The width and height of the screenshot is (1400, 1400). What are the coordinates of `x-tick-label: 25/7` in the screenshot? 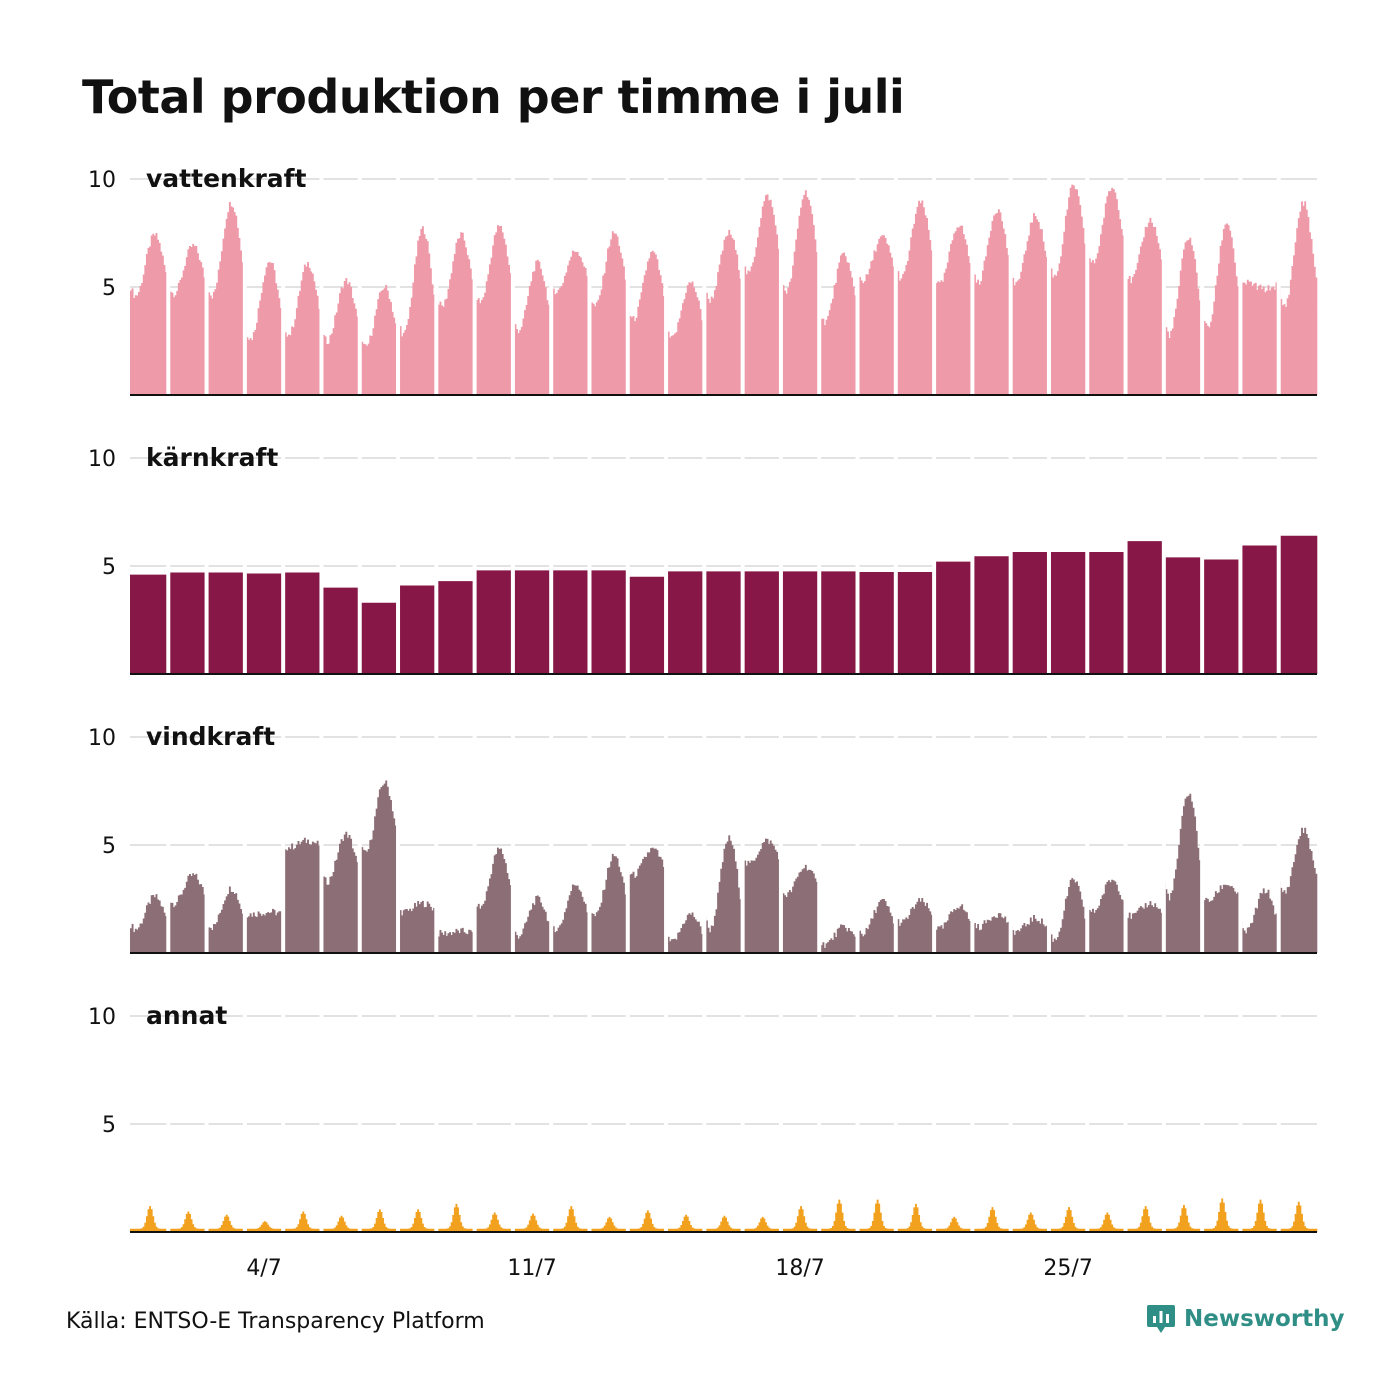 It's located at (1067, 1268).